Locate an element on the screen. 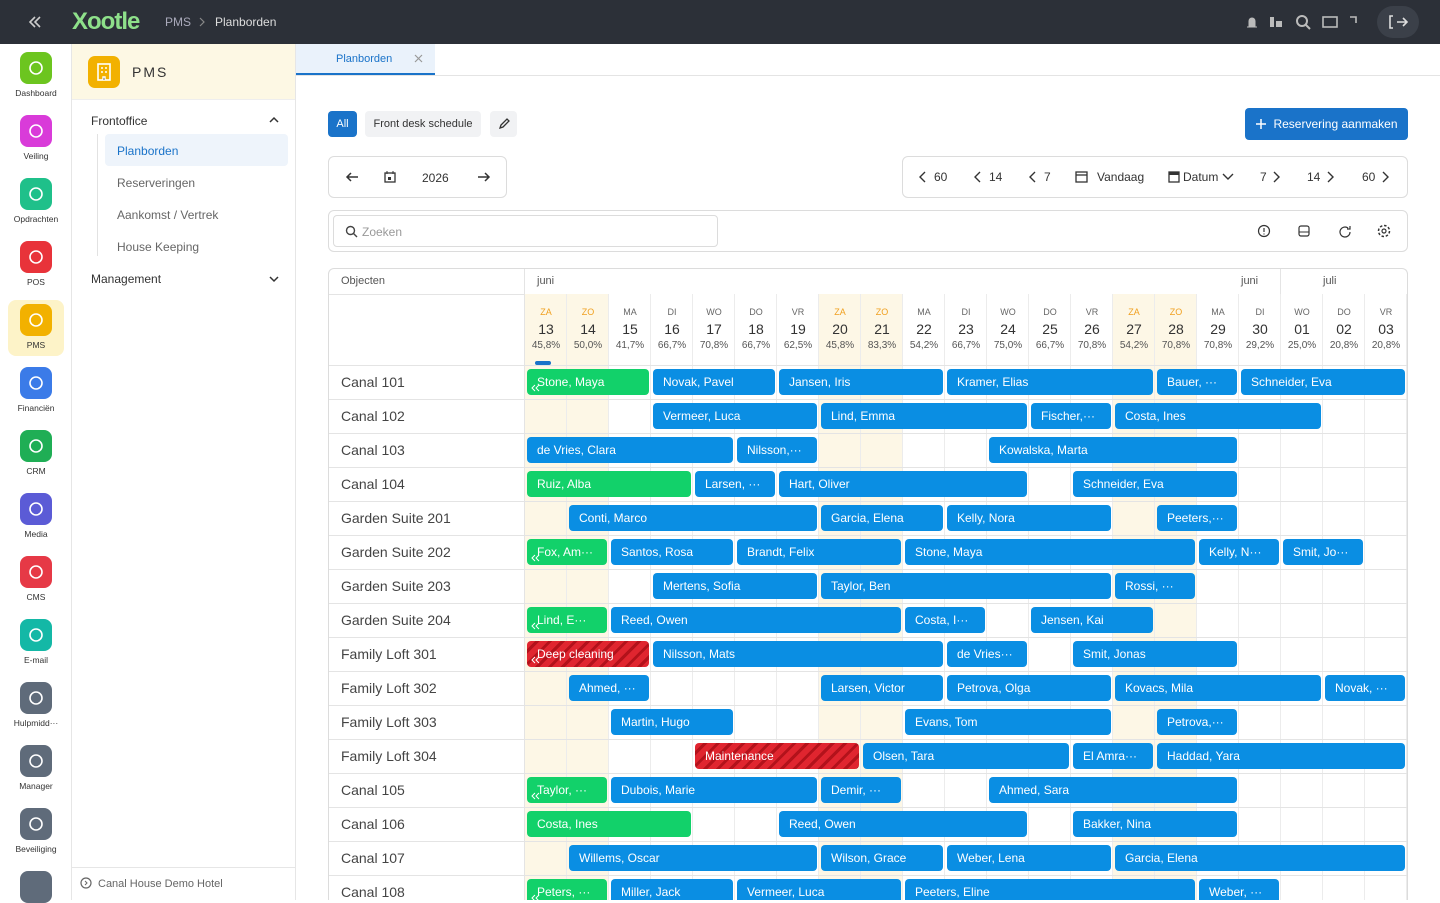  tab: Planborden is located at coordinates (365, 59).